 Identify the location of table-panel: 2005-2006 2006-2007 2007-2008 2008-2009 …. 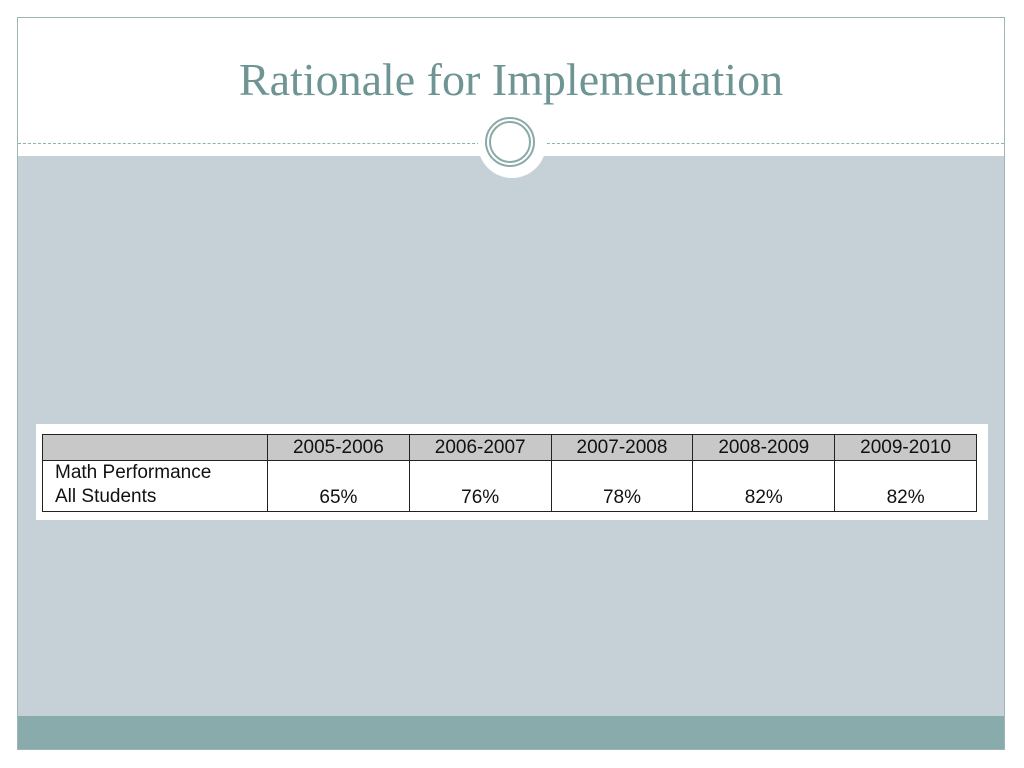
(512, 472).